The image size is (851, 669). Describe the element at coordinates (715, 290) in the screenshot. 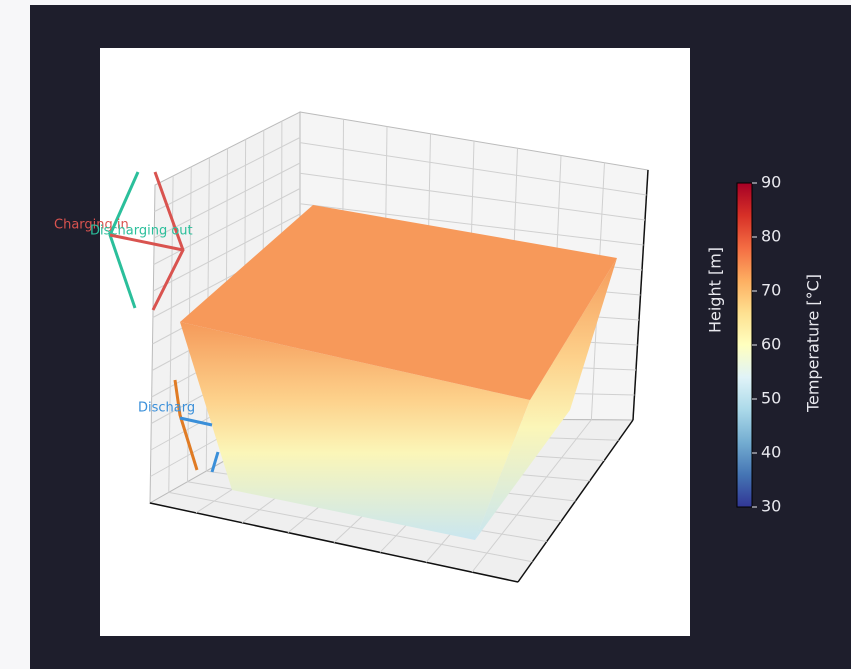

I see `z-axis-label: Height [m]` at that location.